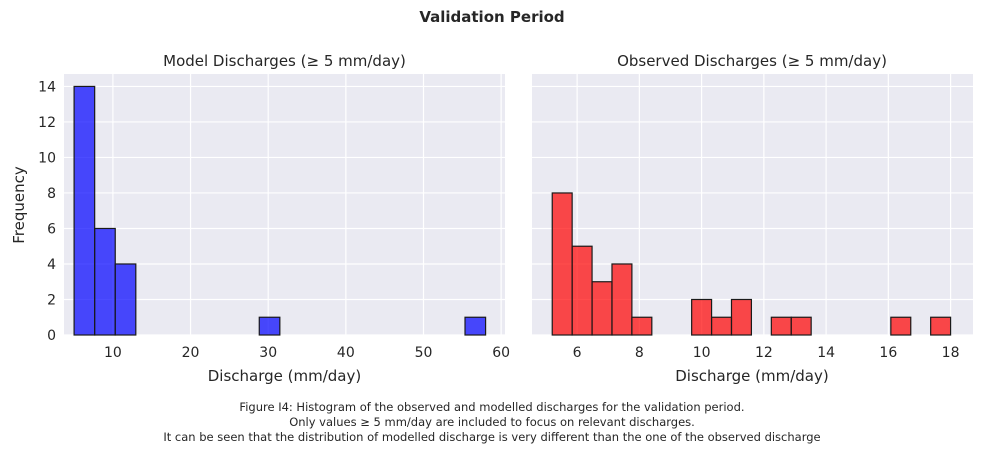  I want to click on model-y-tick-label: 12, so click(47, 123).